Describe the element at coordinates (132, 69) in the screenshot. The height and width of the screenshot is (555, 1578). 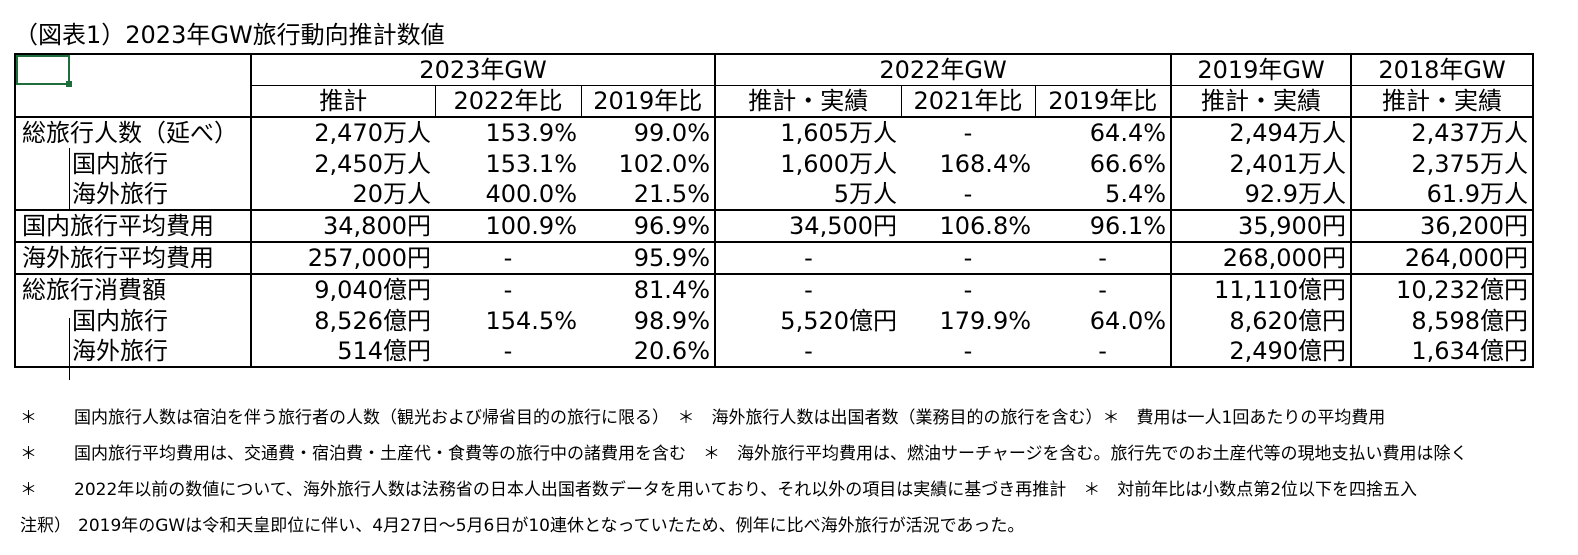
I see `corner-cell` at that location.